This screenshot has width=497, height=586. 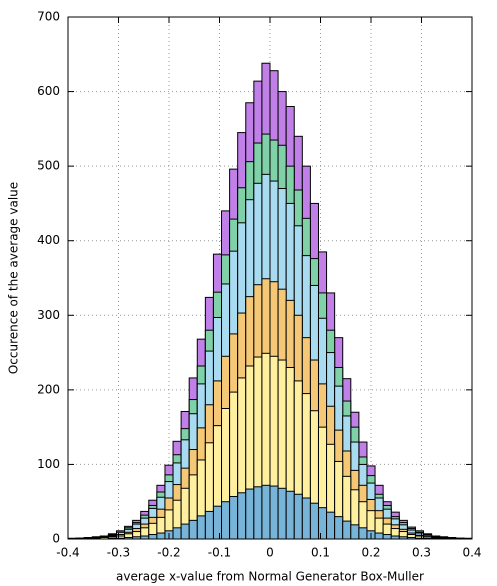 I want to click on x-tick-label: -0.3, so click(x=118, y=553).